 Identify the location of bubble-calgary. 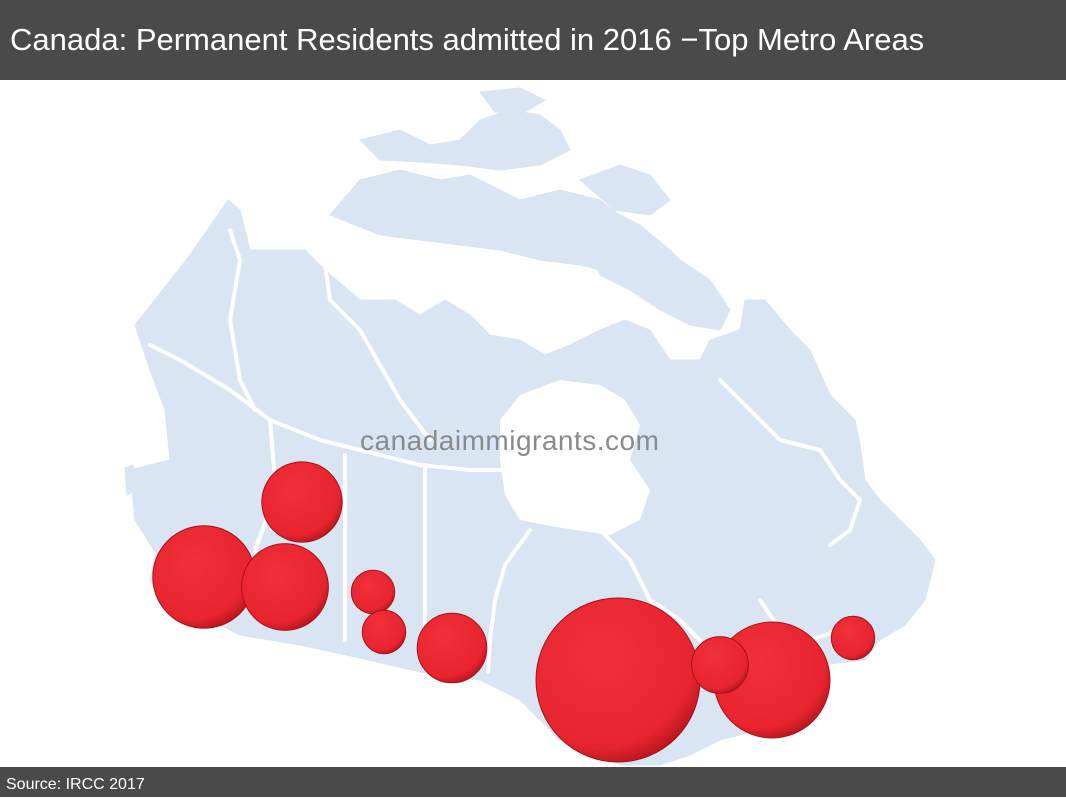
(285, 587).